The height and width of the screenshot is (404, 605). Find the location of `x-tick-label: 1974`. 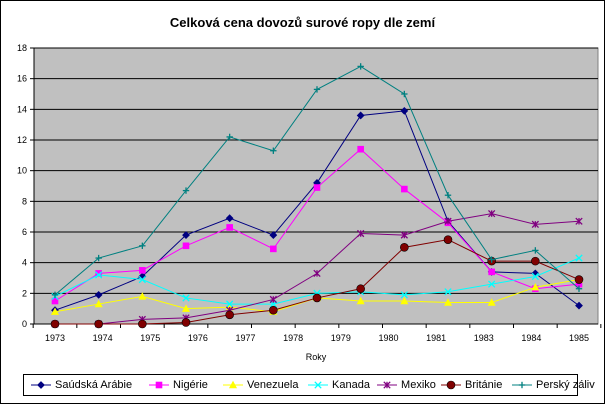

x-tick-label: 1974 is located at coordinates (103, 338).